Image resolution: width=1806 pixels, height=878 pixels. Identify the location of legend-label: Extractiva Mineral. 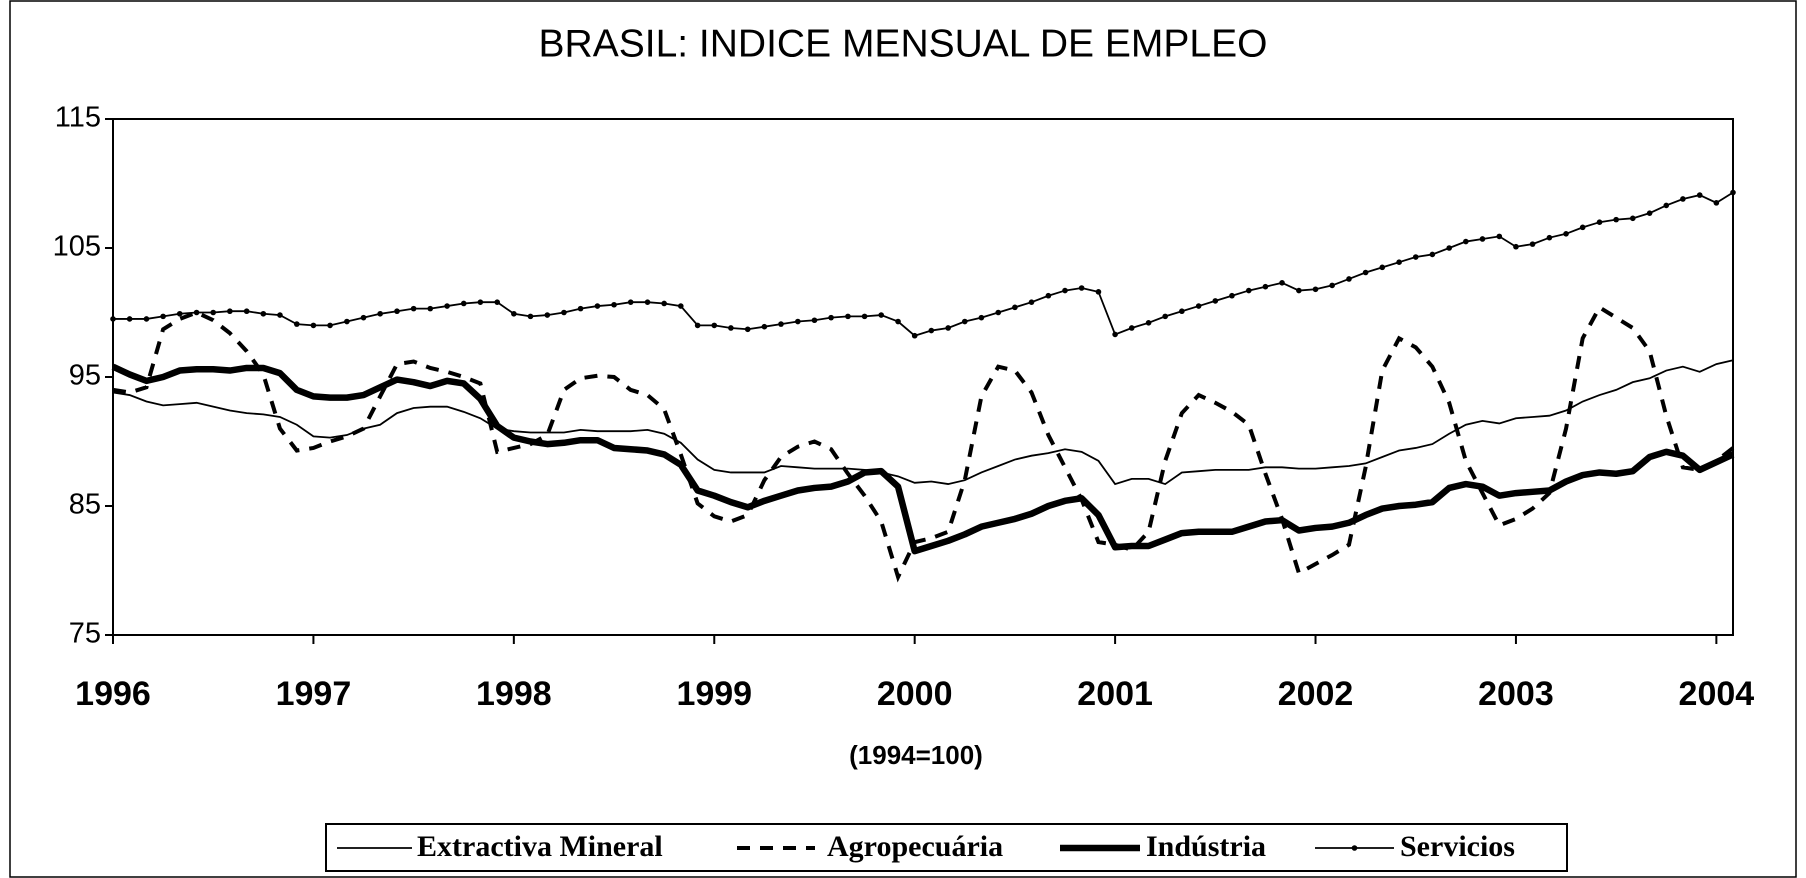
(540, 846).